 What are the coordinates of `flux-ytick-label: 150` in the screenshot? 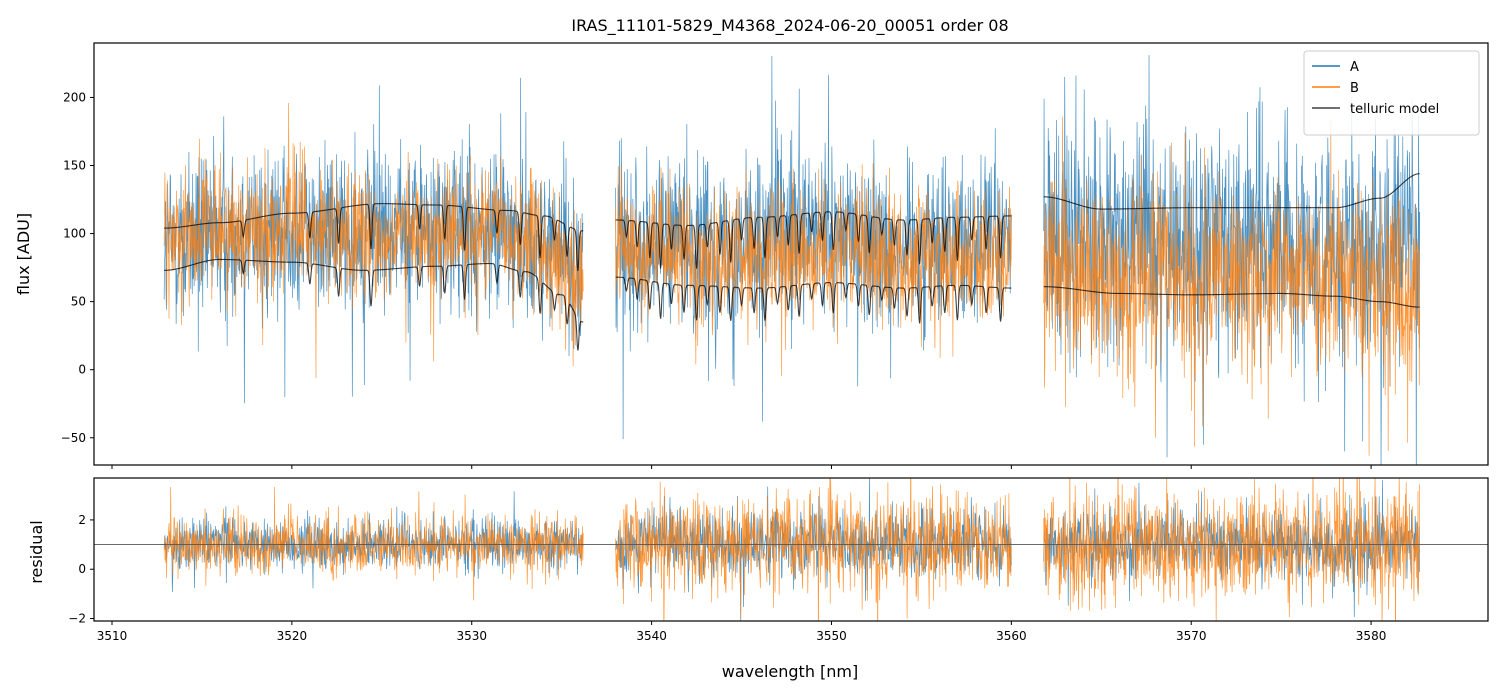 It's located at (74, 166).